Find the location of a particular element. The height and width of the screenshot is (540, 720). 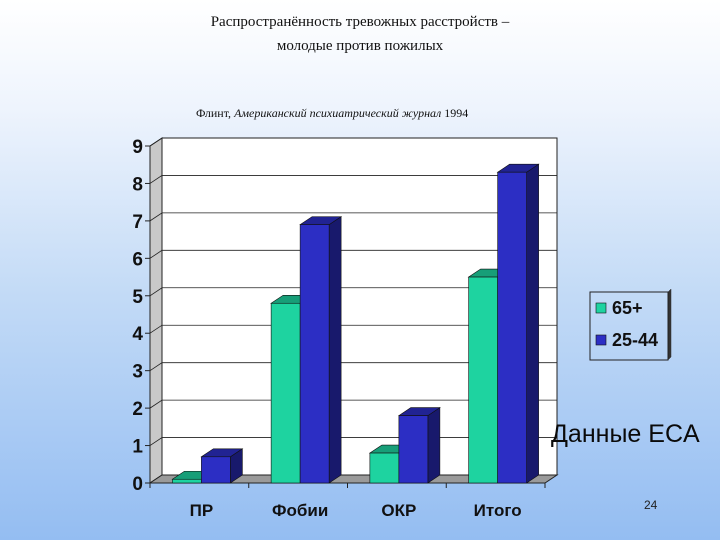

slide-title-line-2: молодые против пожилых is located at coordinates (360, 46).